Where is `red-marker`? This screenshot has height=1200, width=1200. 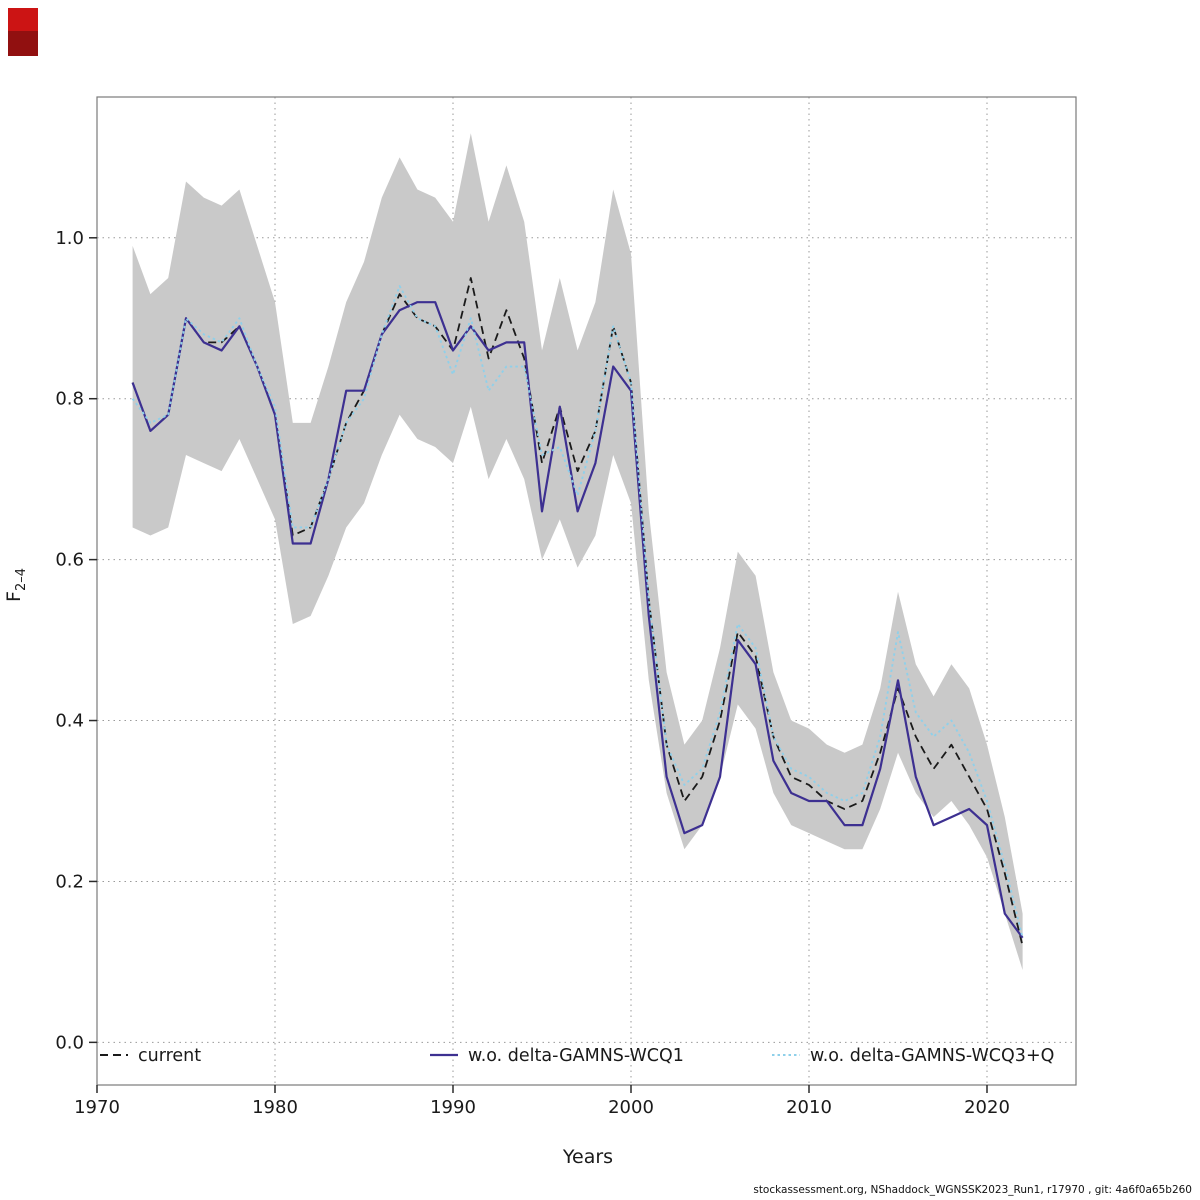 red-marker is located at coordinates (23, 32).